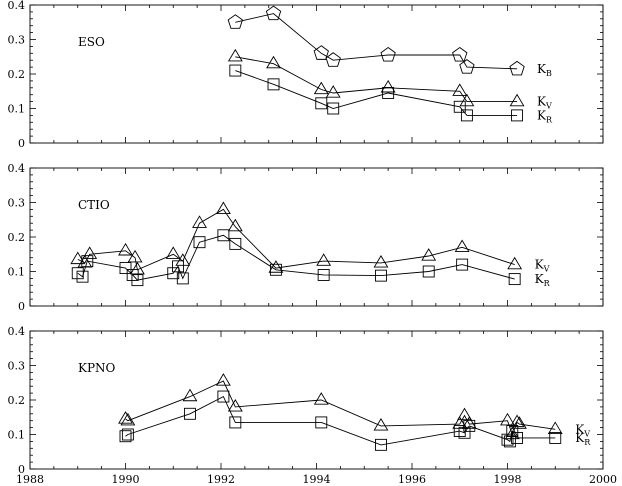 The height and width of the screenshot is (486, 622). I want to click on x-tick-label: 1992, so click(221, 479).